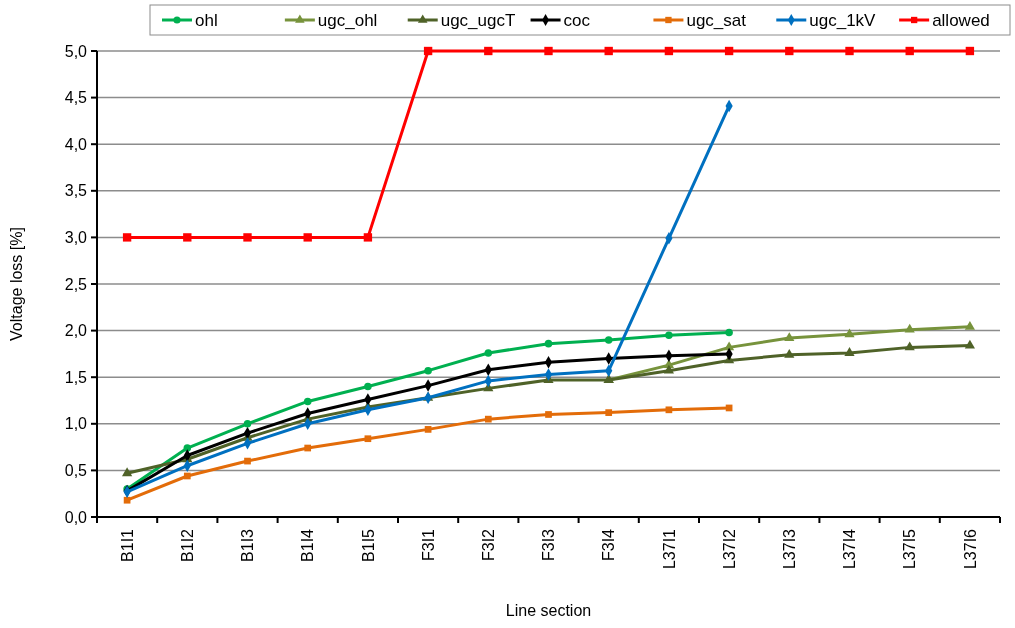 This screenshot has height=628, width=1015. What do you see at coordinates (76, 517) in the screenshot?
I see `y-tick-label: 0,0` at bounding box center [76, 517].